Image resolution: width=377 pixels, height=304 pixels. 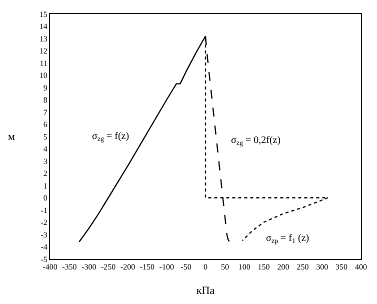 What do you see at coordinates (89, 267) in the screenshot?
I see `x-tick-label: -300` at bounding box center [89, 267].